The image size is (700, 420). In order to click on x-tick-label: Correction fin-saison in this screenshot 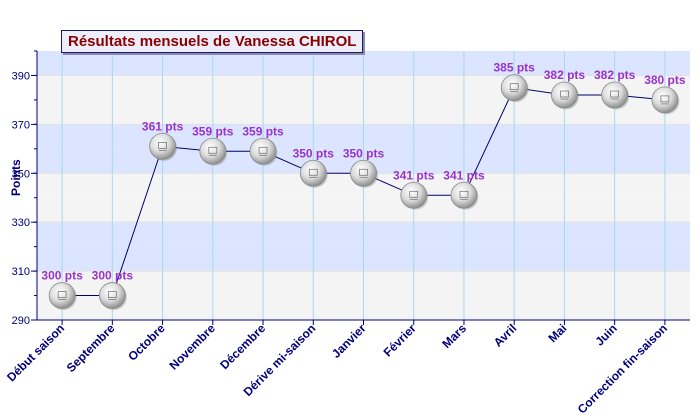, I will do `click(622, 368)`.